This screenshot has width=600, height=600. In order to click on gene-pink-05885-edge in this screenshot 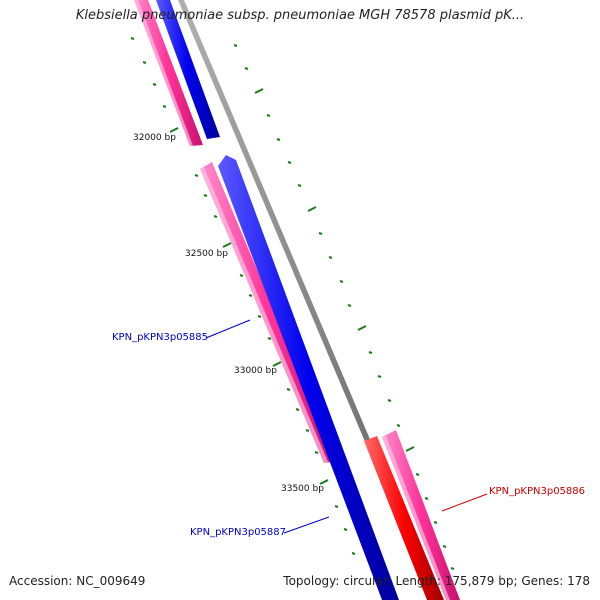, I will do `click(264, 315)`.